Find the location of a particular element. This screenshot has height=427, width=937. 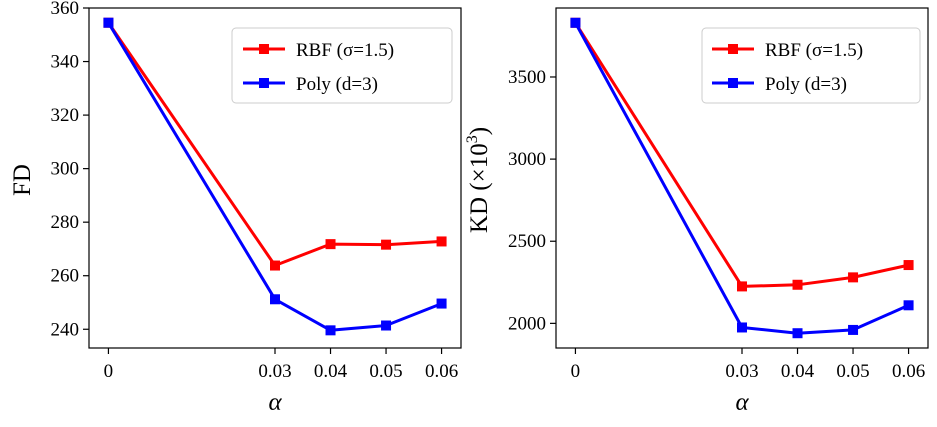

fd-x-tick-label: 0.05 is located at coordinates (385, 371).